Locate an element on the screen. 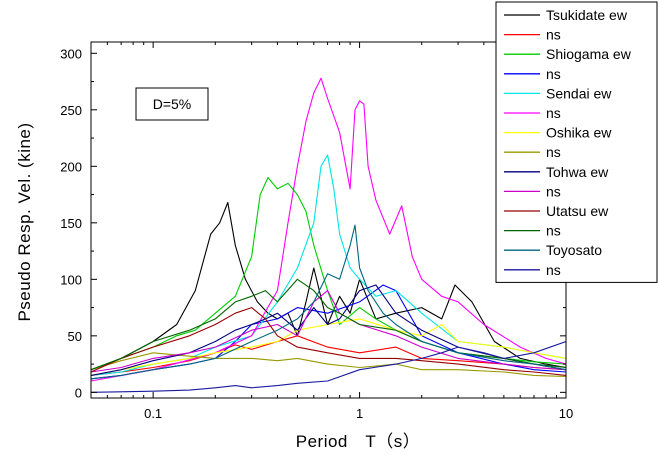  legend-label-3: Shiogama ew is located at coordinates (589, 54).